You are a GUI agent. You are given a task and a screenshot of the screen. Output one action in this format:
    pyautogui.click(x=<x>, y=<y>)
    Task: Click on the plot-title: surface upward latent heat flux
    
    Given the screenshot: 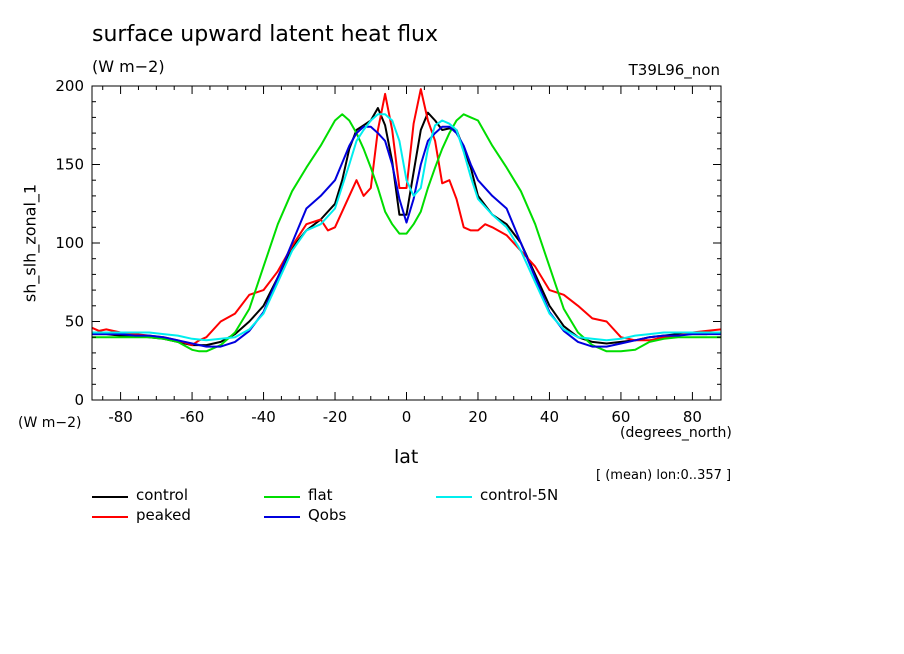 What is the action you would take?
    pyautogui.click(x=265, y=34)
    